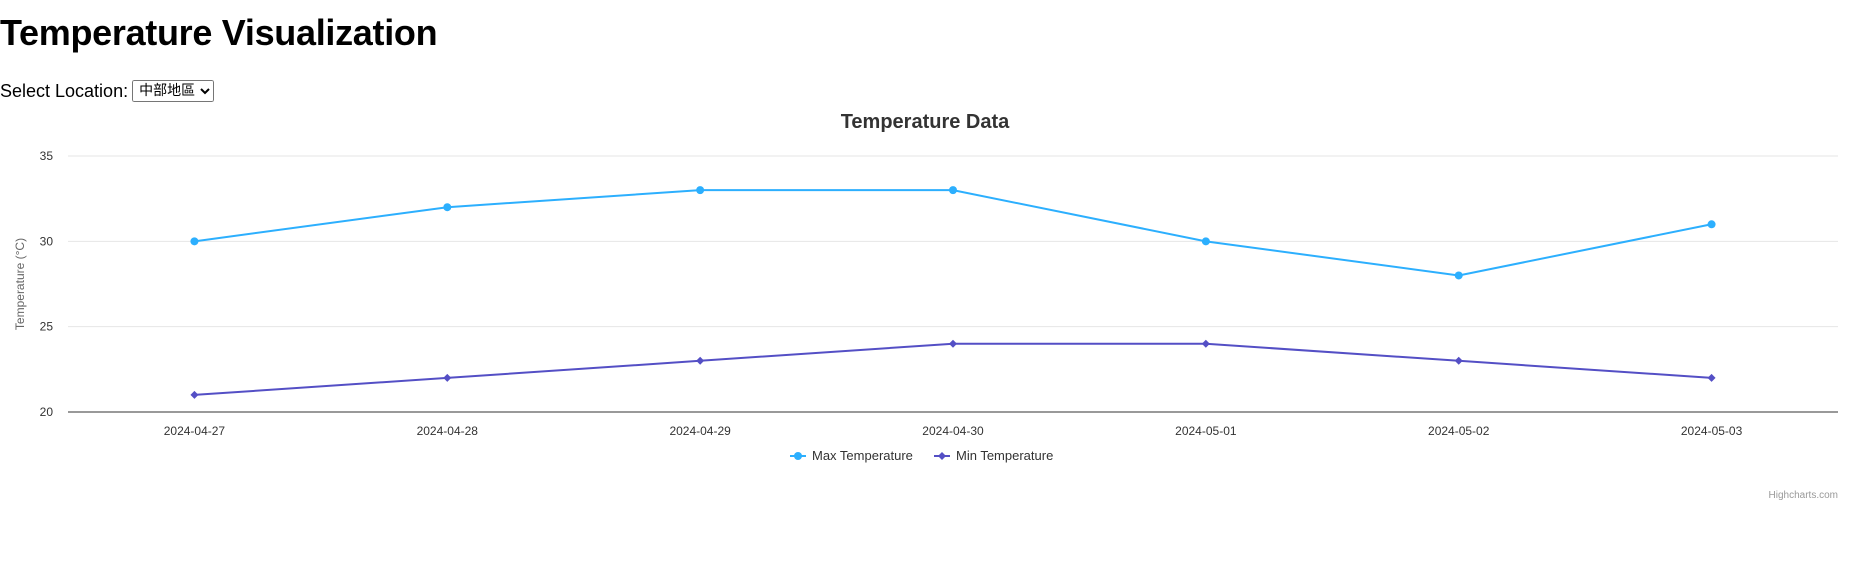 This screenshot has height=569, width=1857. I want to click on x-tick-label: 2024-05-02, so click(1459, 431).